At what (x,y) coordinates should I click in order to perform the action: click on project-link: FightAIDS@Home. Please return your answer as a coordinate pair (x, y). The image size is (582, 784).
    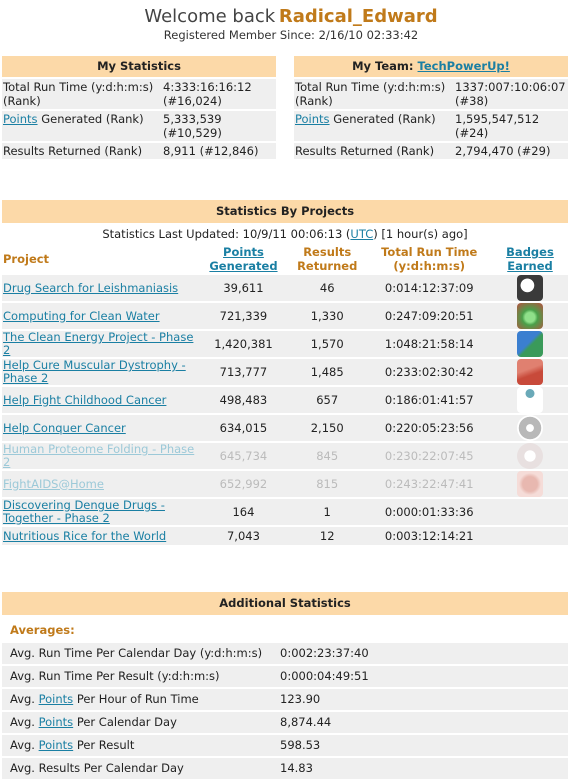
    Looking at the image, I should click on (53, 483).